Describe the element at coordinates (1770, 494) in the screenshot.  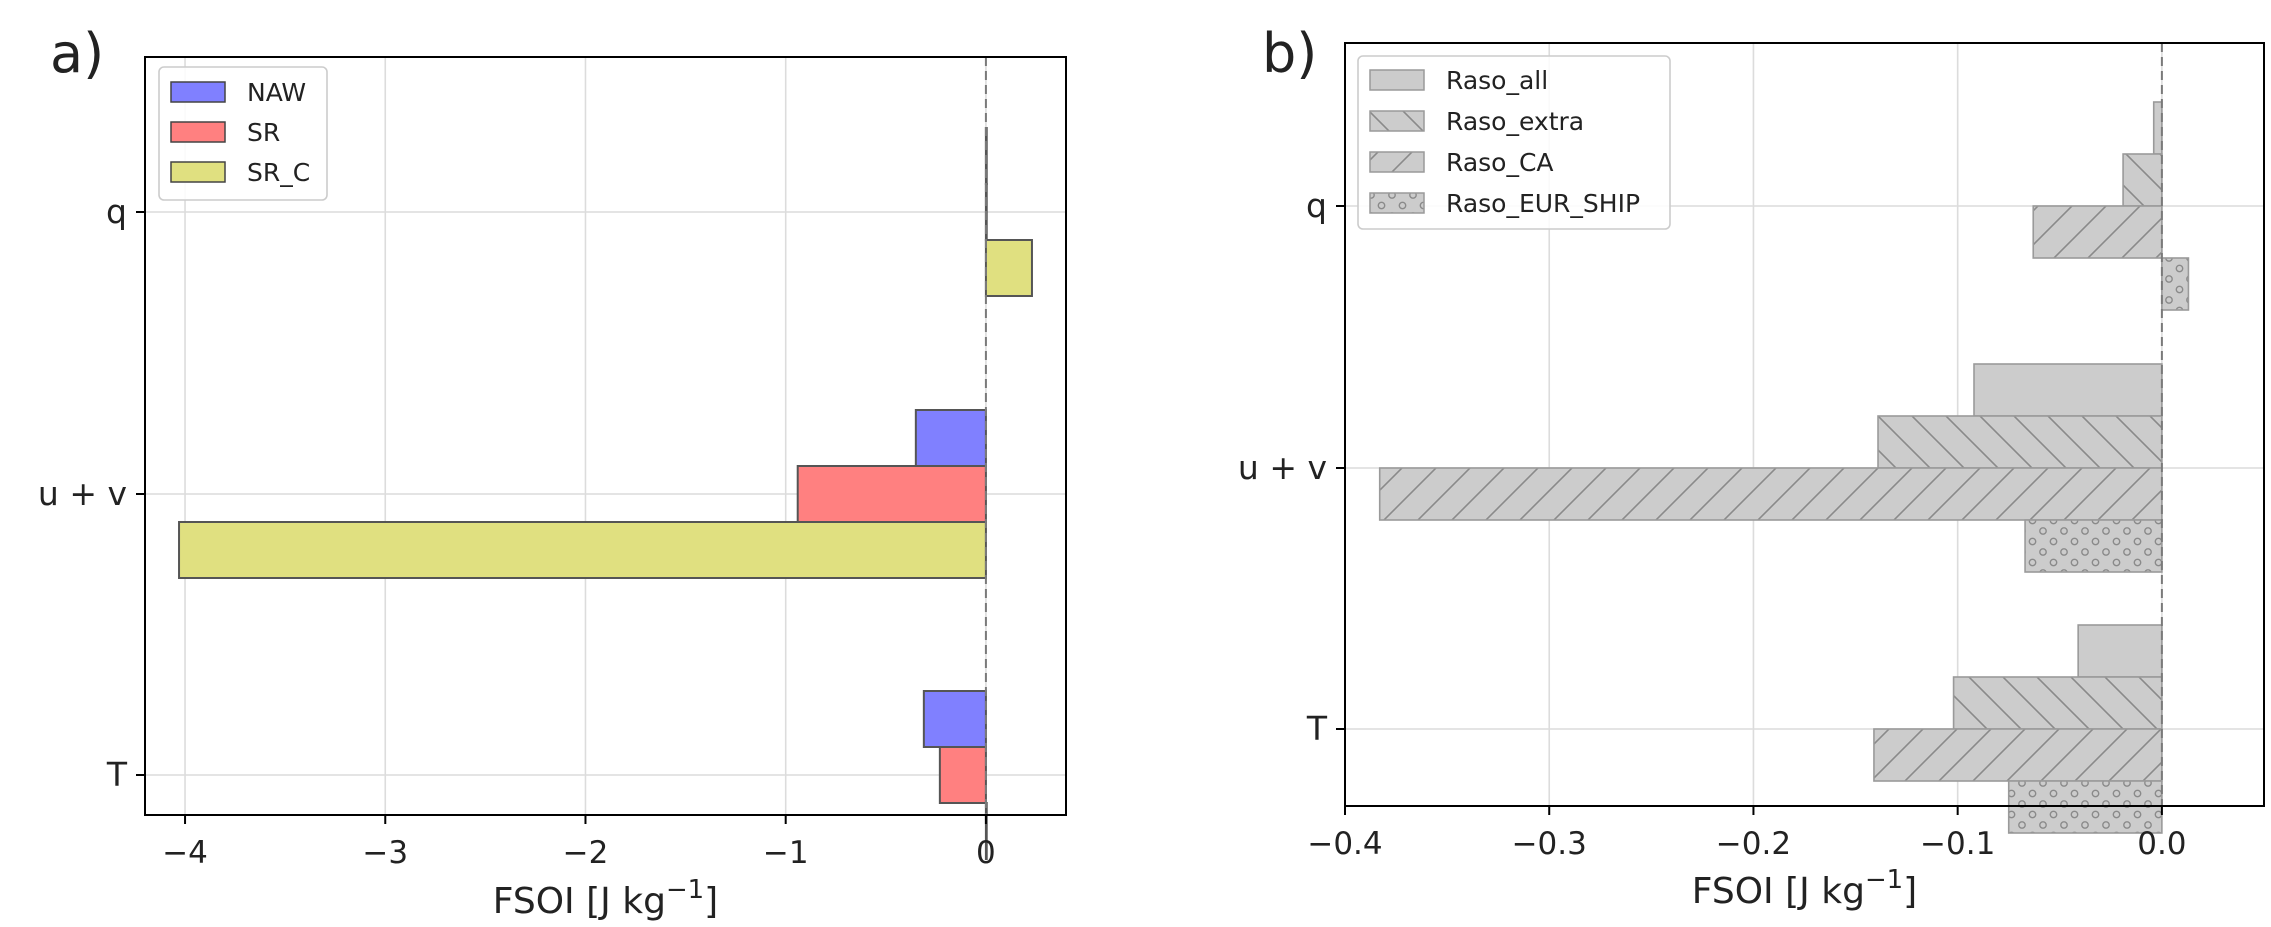
I see `bar-raso-ca-uv` at that location.